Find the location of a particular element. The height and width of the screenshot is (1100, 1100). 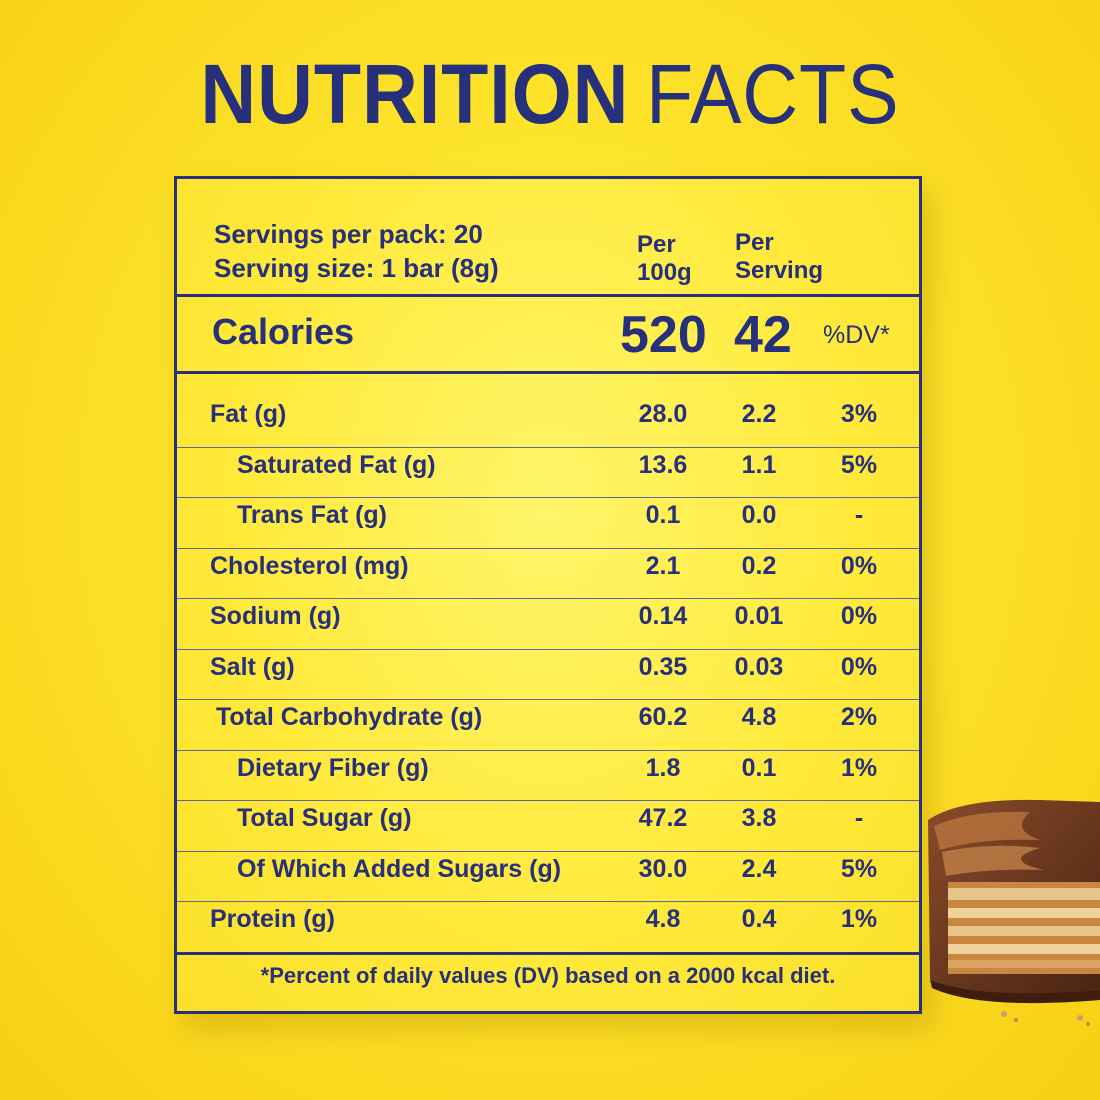

nutrient-perserving: 2.2 is located at coordinates (759, 414).